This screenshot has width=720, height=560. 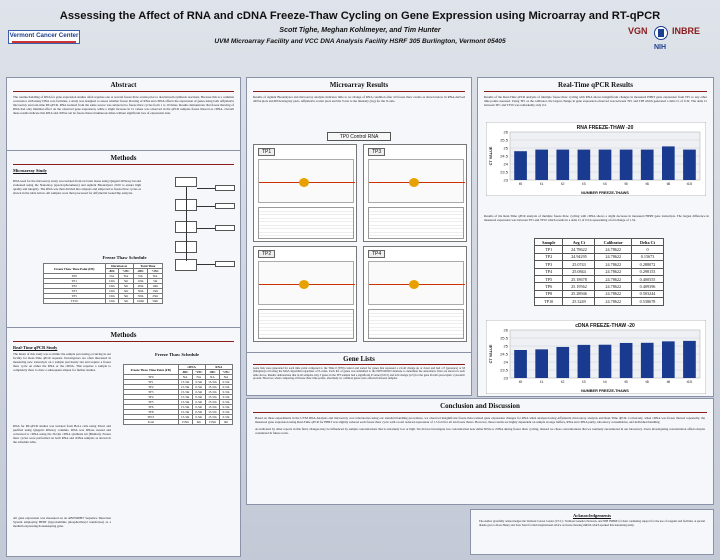 I want to click on table-cell: 25.19562, so click(x=579, y=286).